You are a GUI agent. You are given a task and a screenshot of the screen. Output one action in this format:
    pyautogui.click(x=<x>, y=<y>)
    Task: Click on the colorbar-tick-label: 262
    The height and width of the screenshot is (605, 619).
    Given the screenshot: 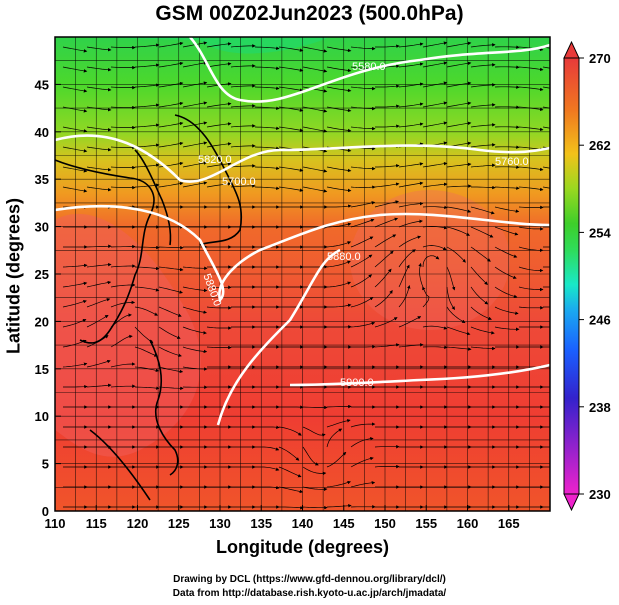 What is the action you would take?
    pyautogui.click(x=600, y=145)
    